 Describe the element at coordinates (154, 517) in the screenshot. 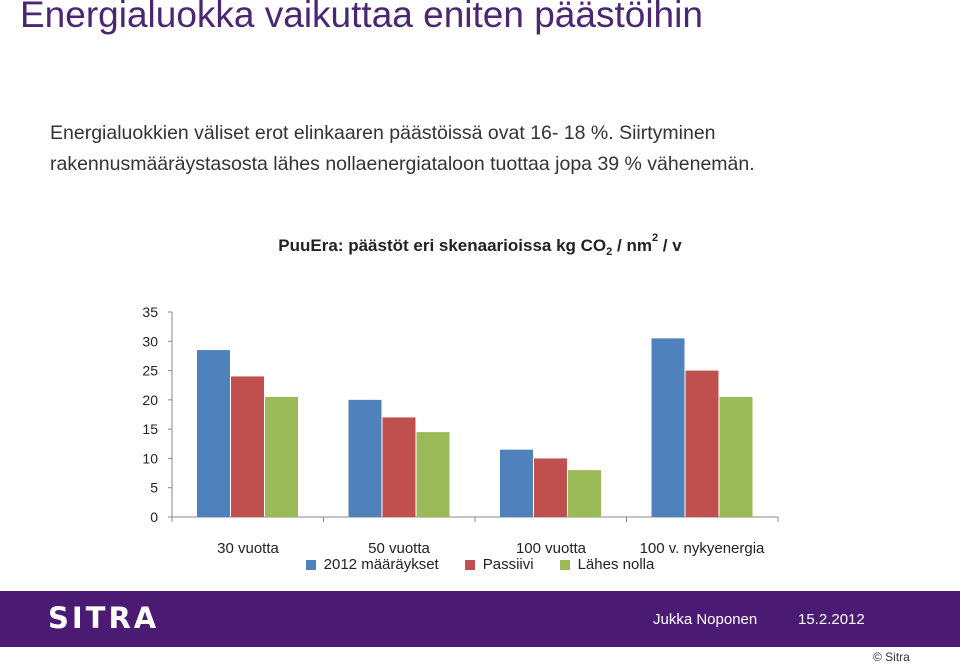

I see `y-tick-label: 0` at that location.